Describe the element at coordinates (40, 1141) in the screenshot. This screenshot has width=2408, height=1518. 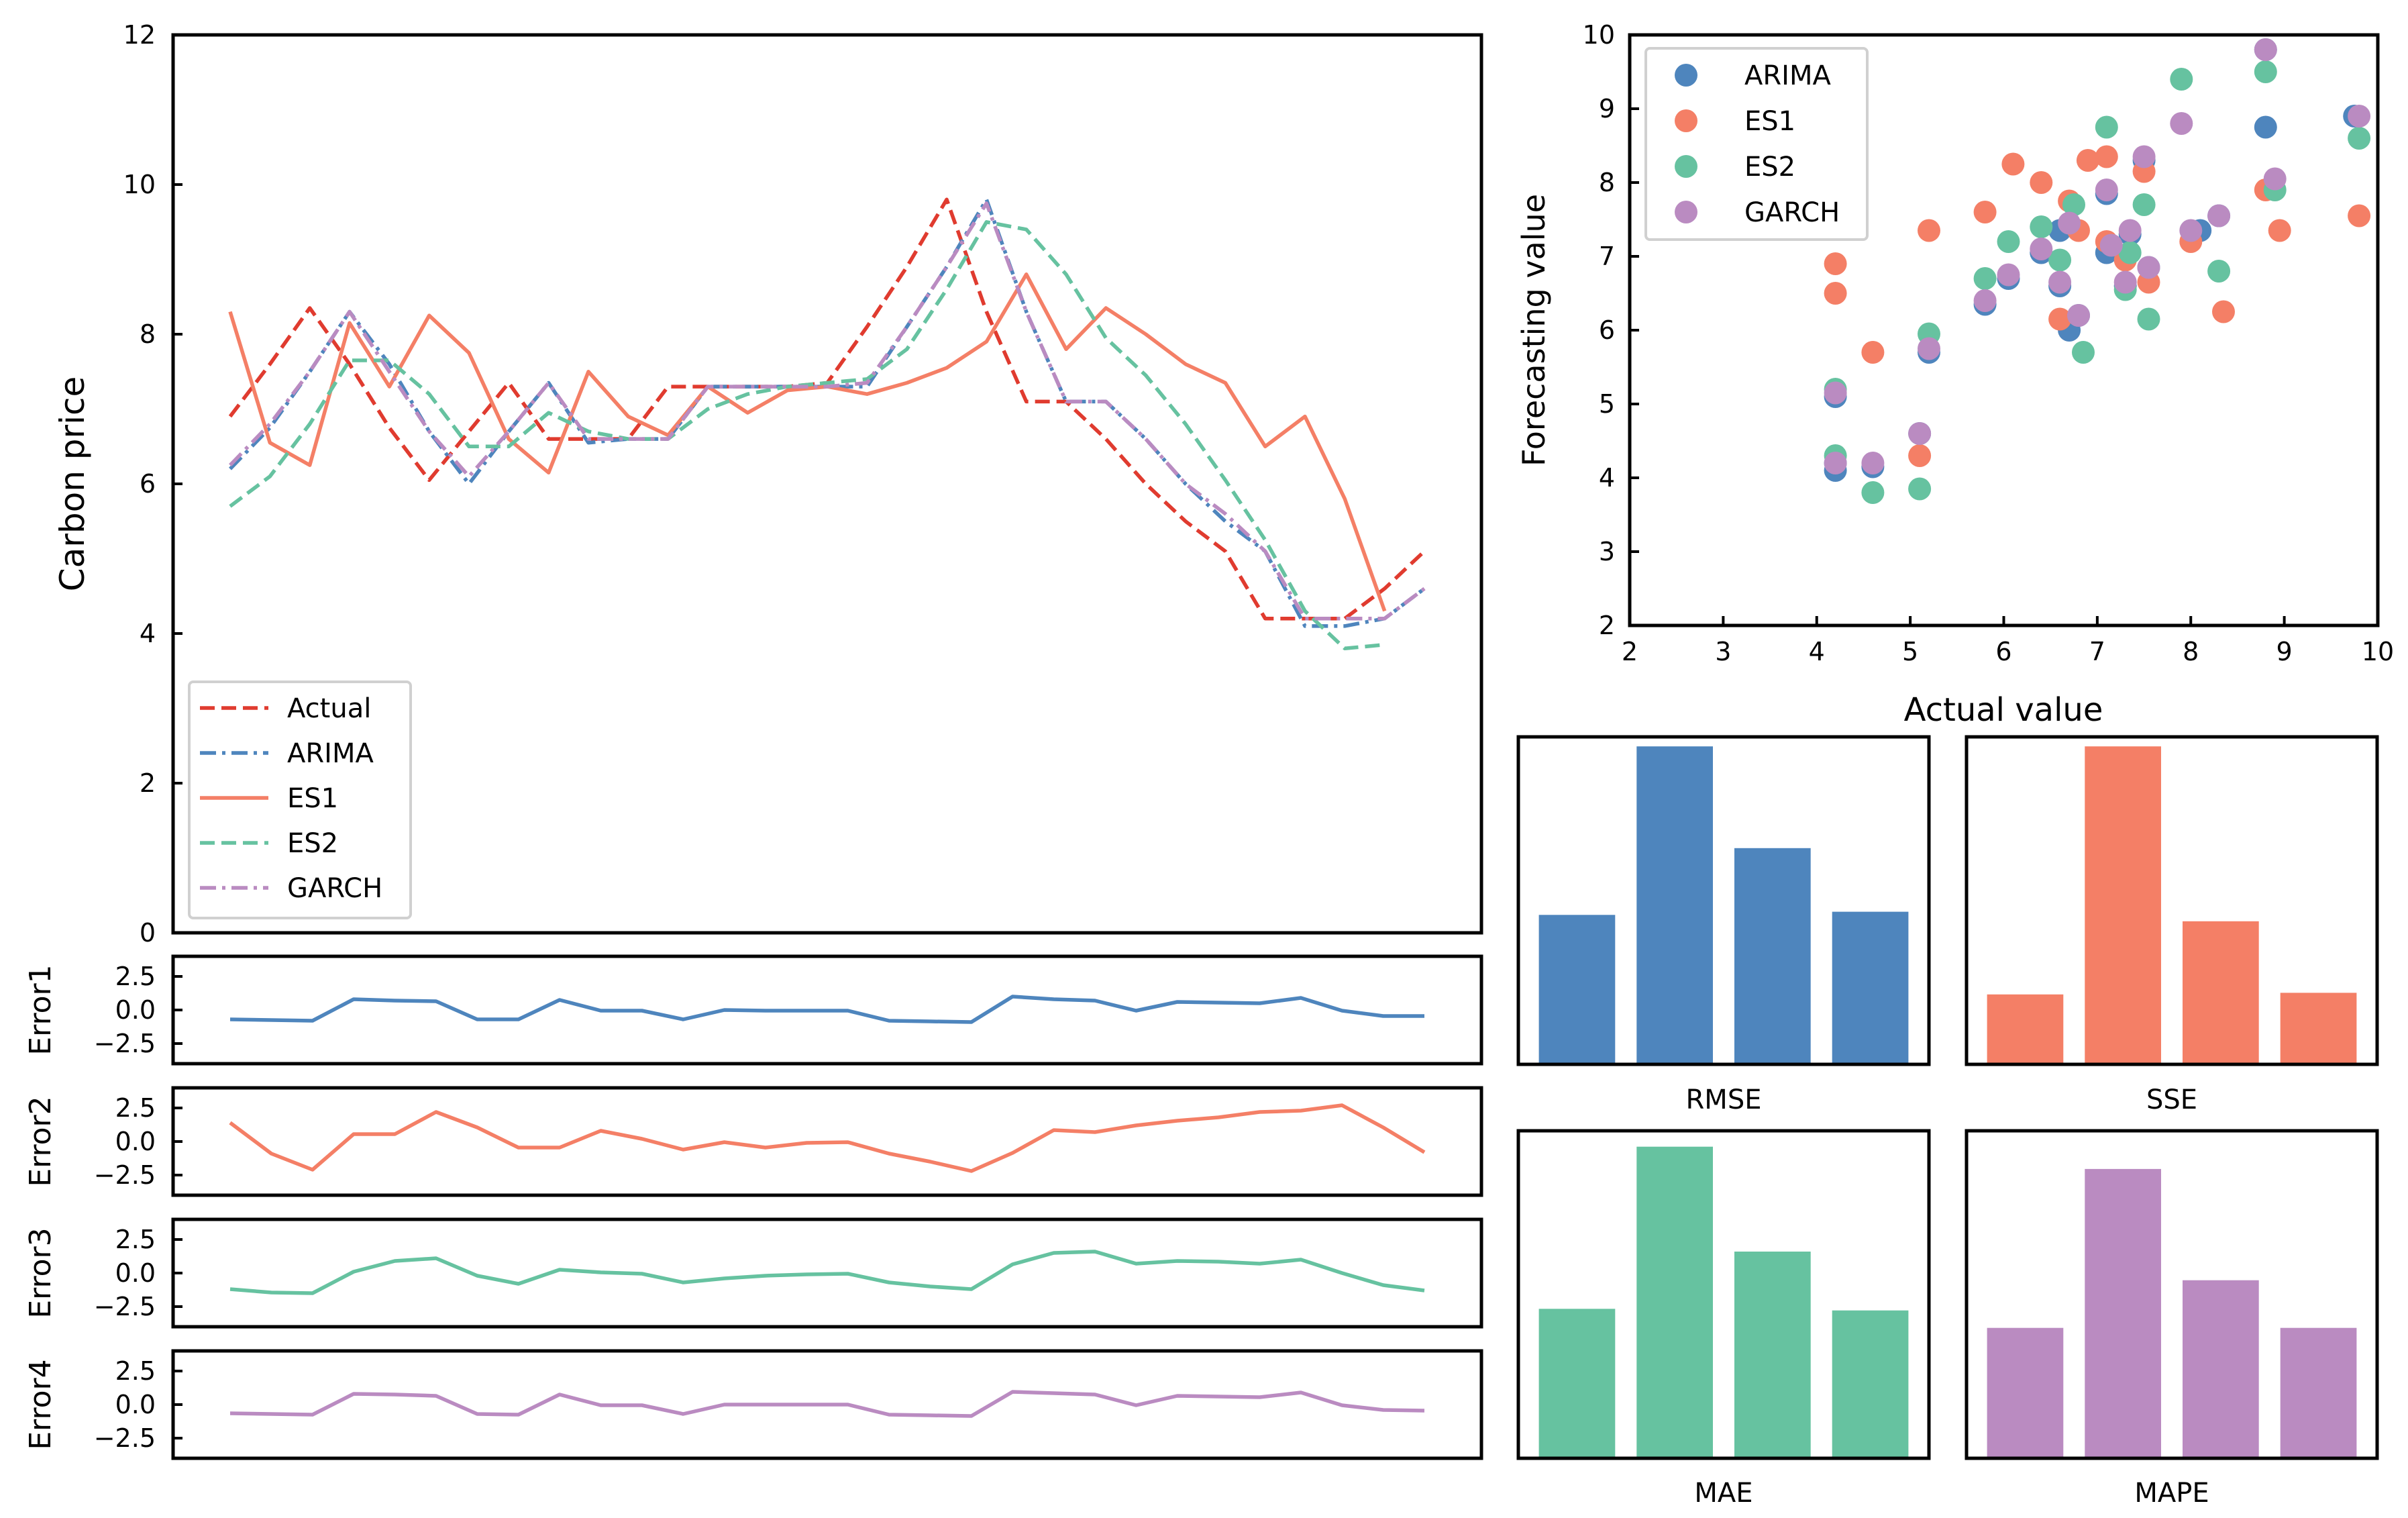
I see `error2-y-label: Error2` at that location.